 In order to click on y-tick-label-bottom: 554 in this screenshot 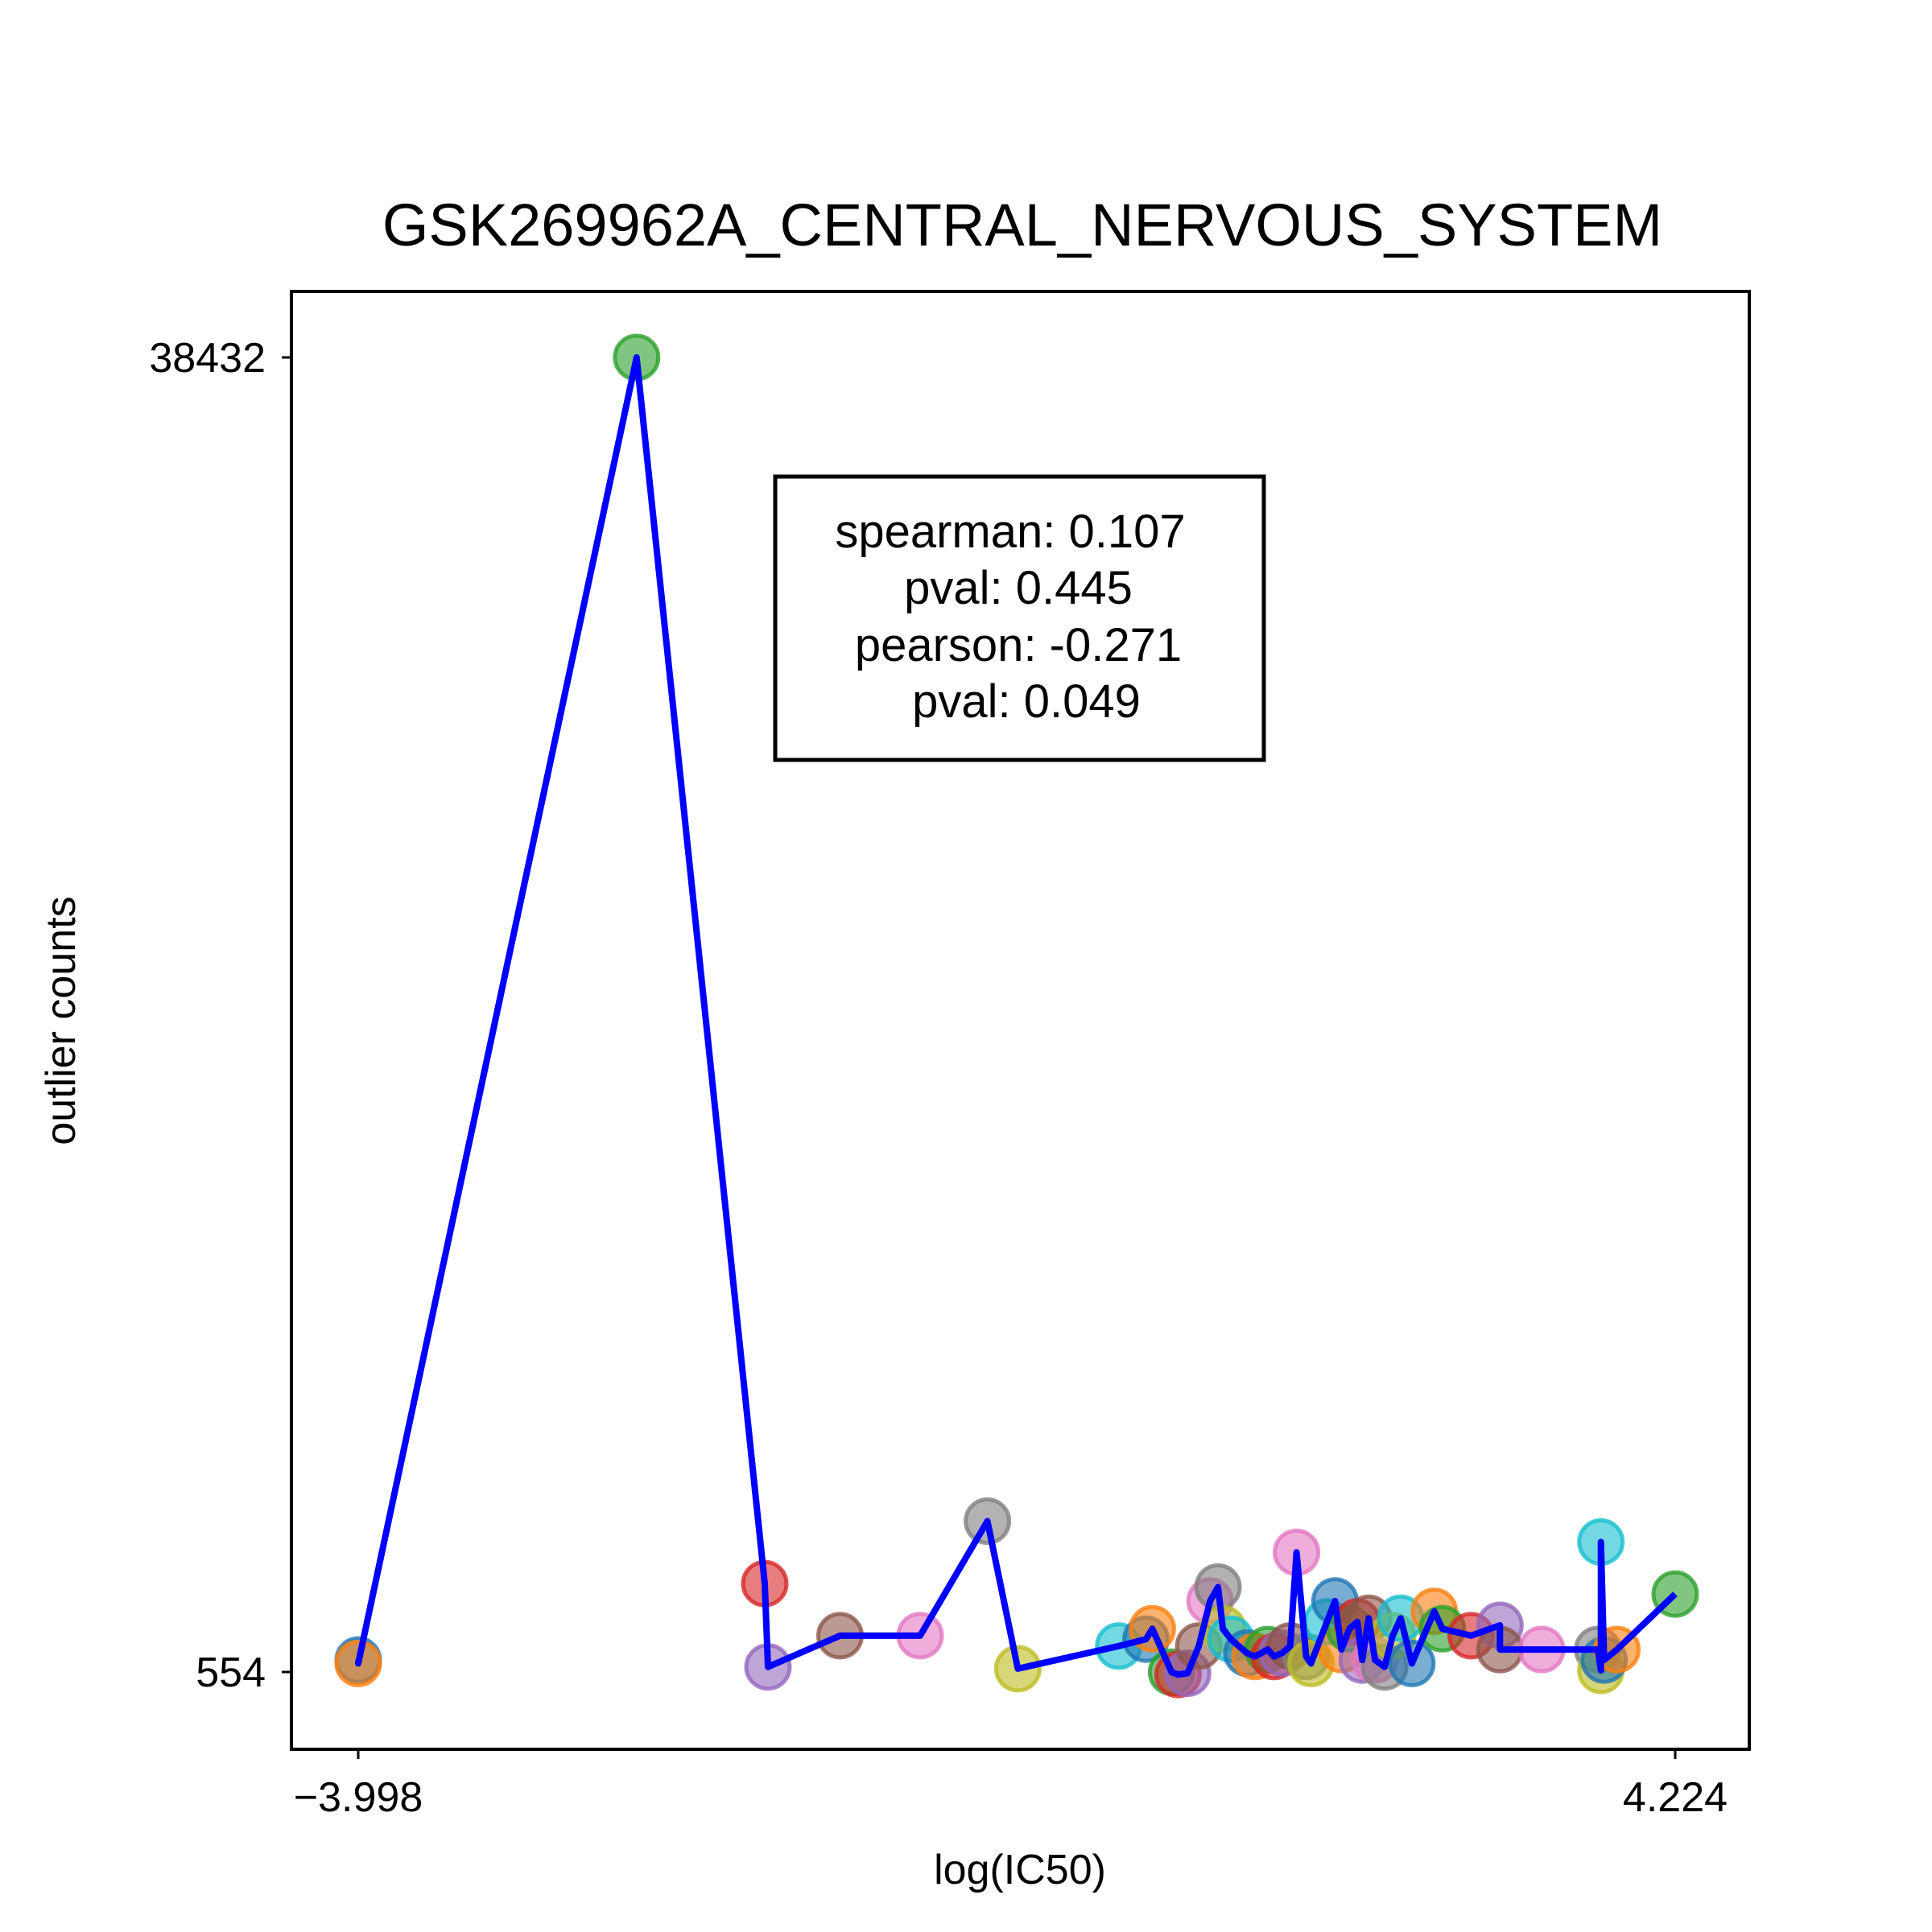, I will do `click(231, 1672)`.